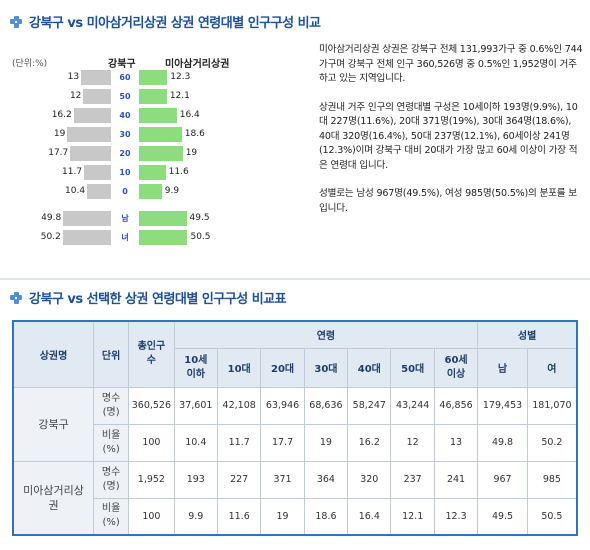 The image size is (590, 550). I want to click on cell-gender: 967, so click(502, 479).